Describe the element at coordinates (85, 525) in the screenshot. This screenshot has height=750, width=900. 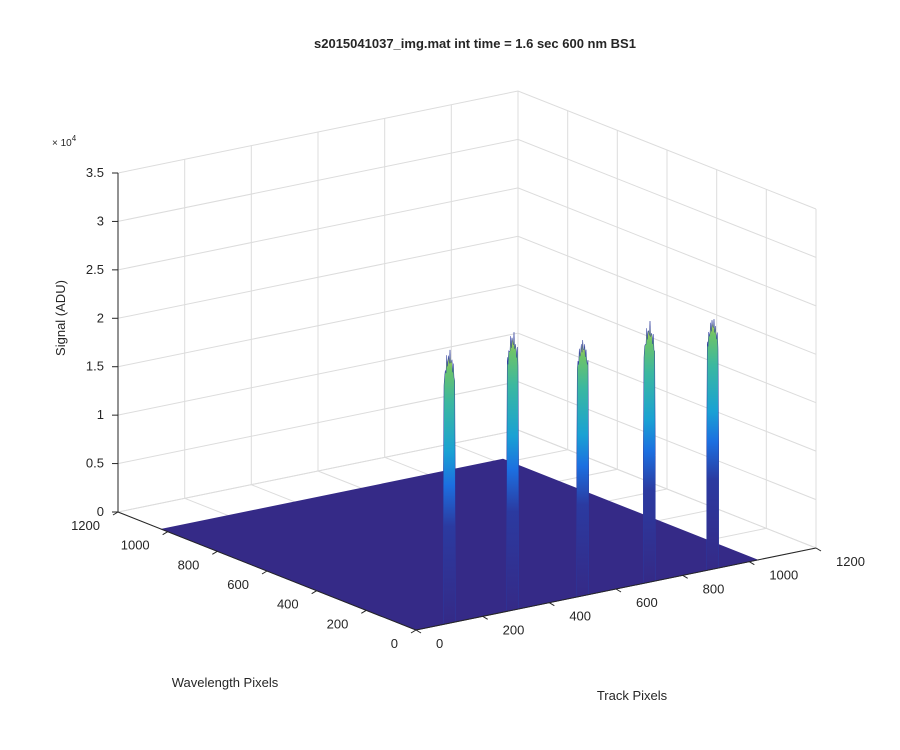
I see `y-tick-label: 1200` at that location.